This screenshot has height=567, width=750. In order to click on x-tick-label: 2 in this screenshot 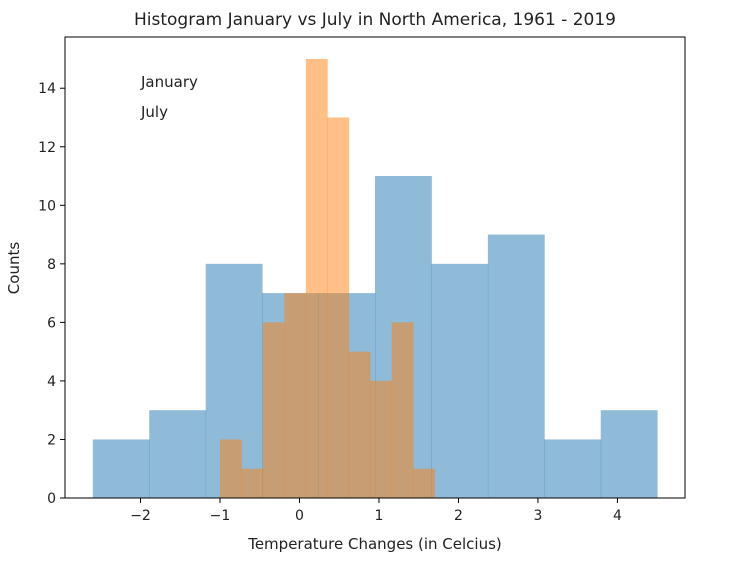, I will do `click(458, 516)`.